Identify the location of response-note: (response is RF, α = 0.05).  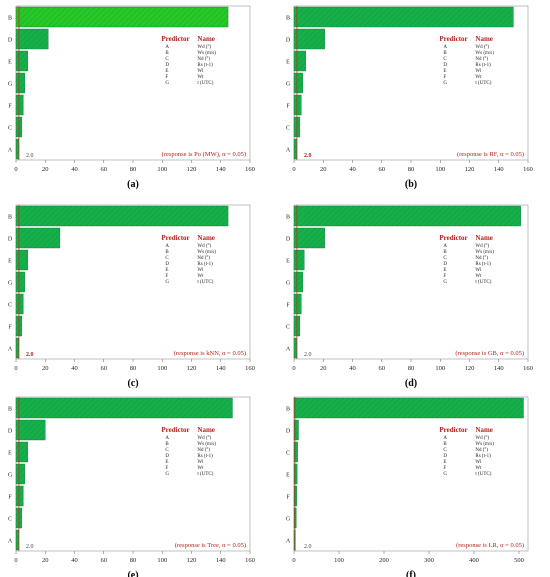
(490, 154).